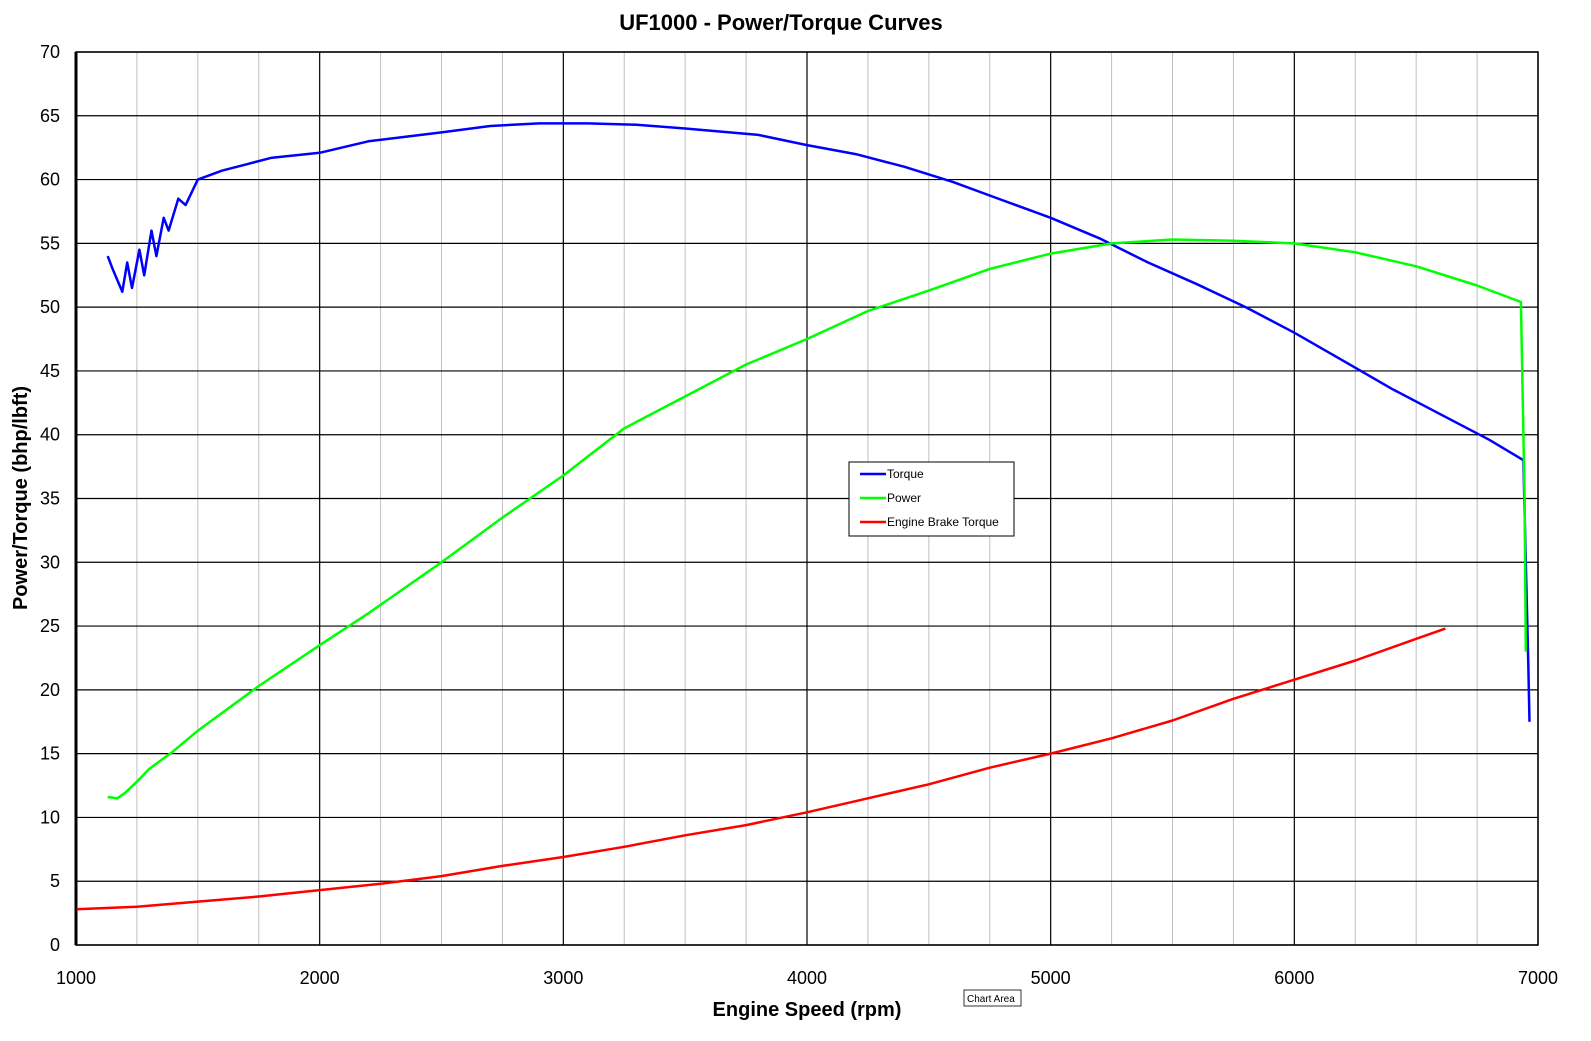  I want to click on x-tick-label: 3000, so click(563, 978).